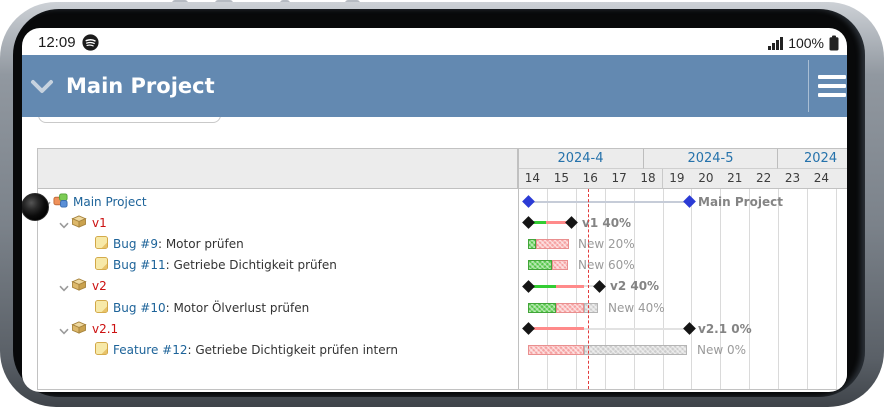 The height and width of the screenshot is (407, 884). What do you see at coordinates (812, 159) in the screenshot?
I see `timeline-month-cell: 2024` at bounding box center [812, 159].